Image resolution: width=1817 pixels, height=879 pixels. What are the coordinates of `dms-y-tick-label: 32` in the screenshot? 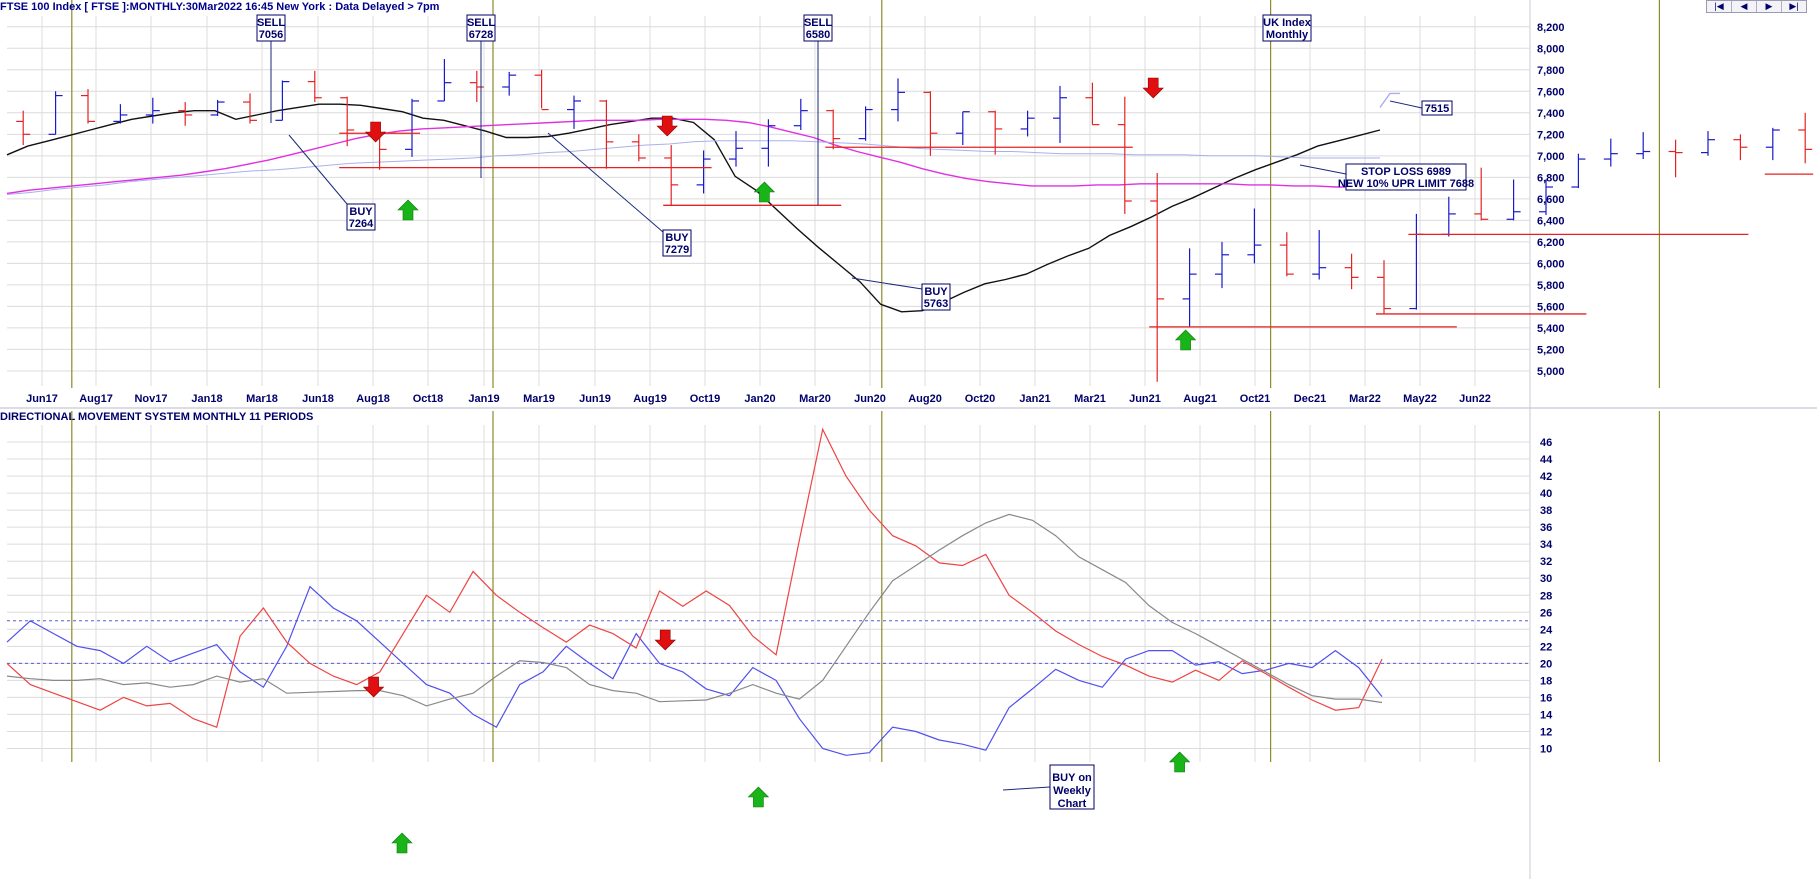 It's located at (1546, 562).